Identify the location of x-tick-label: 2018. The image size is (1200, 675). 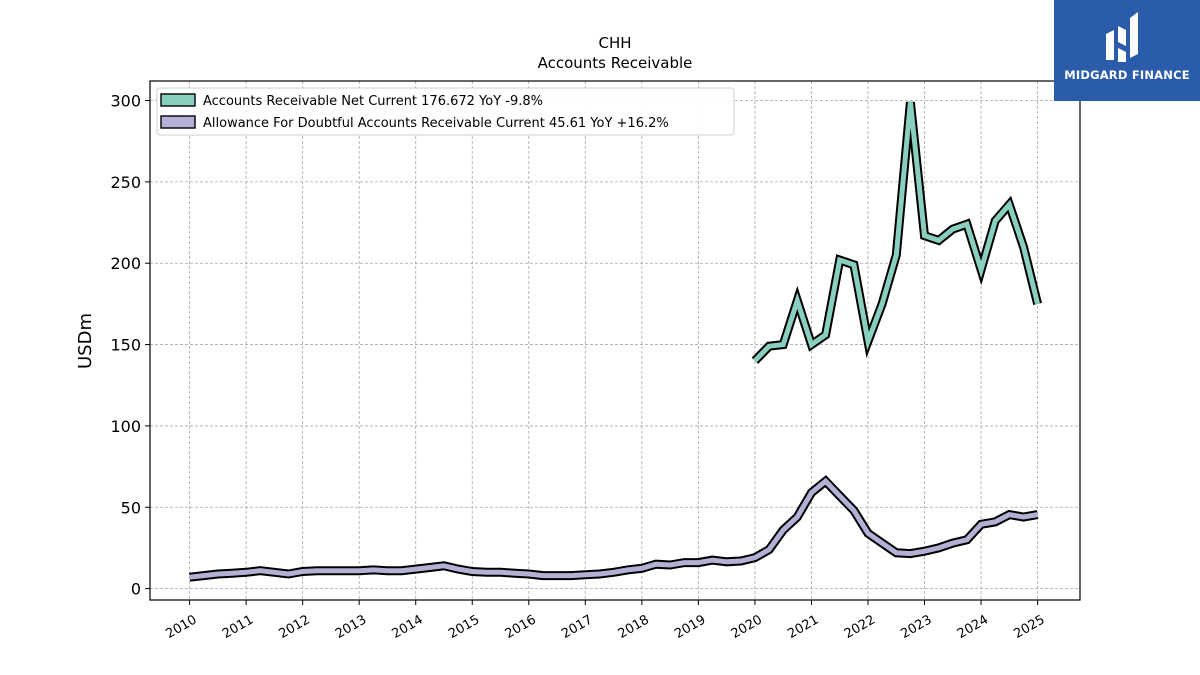
(634, 627).